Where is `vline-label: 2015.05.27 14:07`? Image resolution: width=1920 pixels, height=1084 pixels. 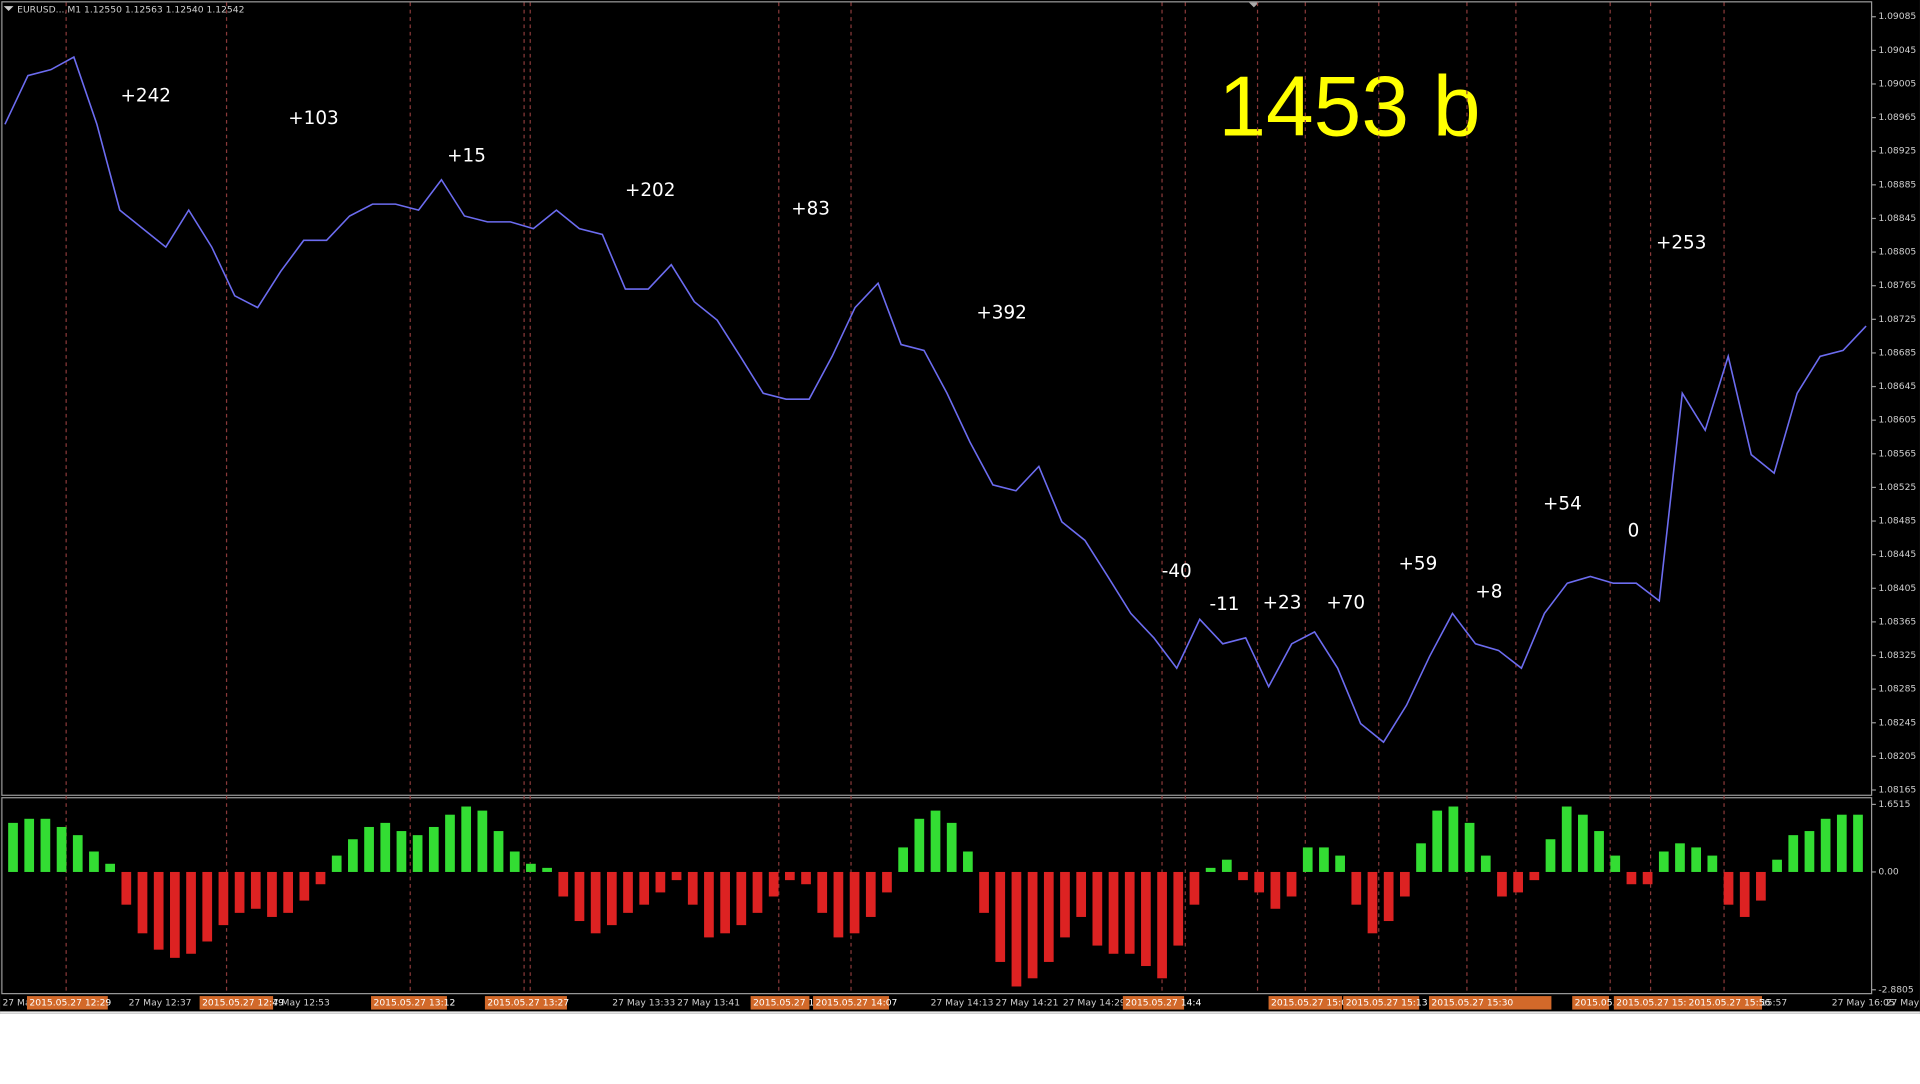
vline-label: 2015.05.27 14:07 is located at coordinates (857, 1002).